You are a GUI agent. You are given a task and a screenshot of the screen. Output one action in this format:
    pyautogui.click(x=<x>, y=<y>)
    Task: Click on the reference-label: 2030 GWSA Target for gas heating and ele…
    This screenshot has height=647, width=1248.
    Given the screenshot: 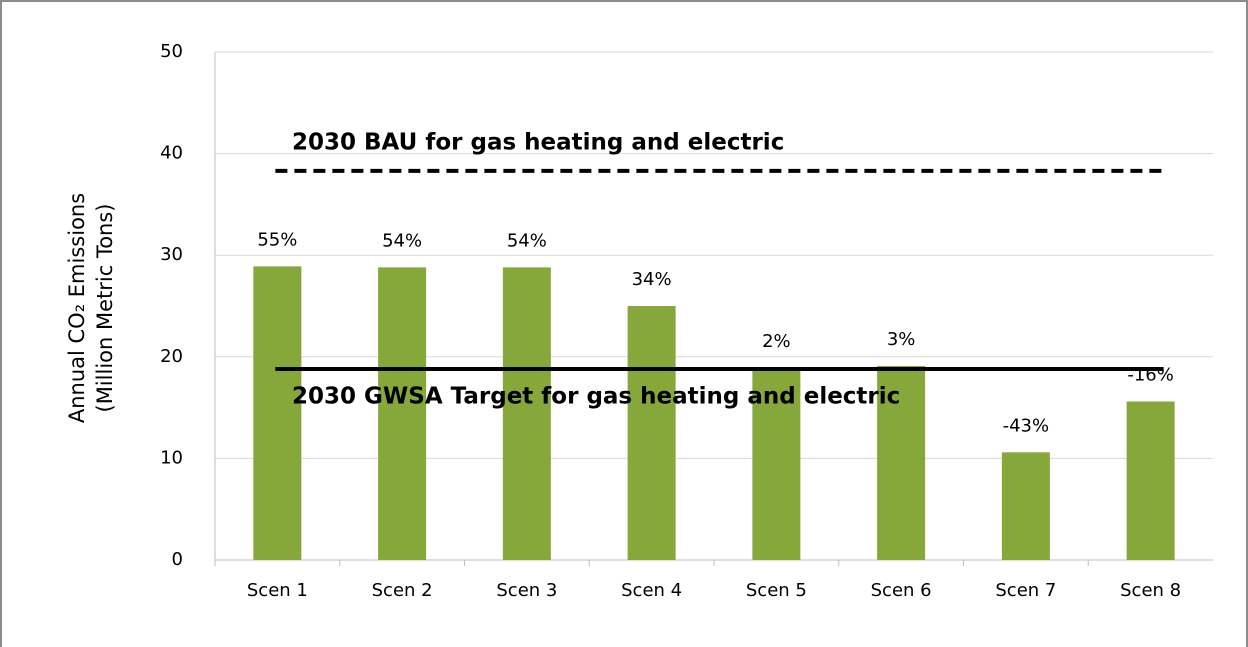 What is the action you would take?
    pyautogui.click(x=596, y=396)
    